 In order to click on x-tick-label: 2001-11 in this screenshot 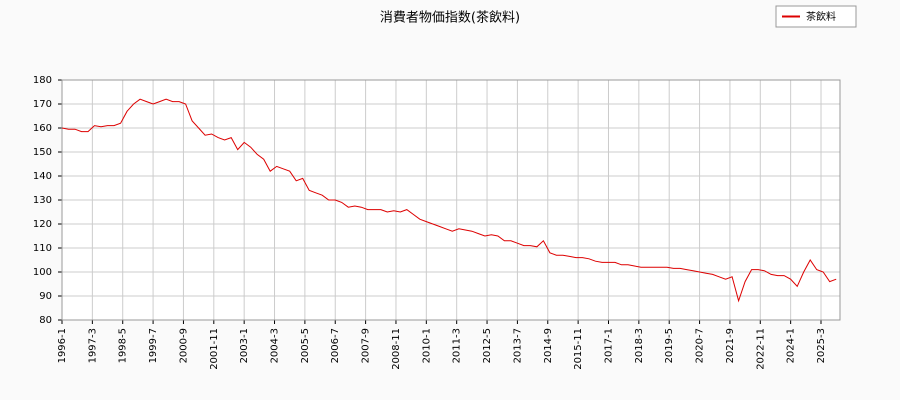, I will do `click(214, 349)`.